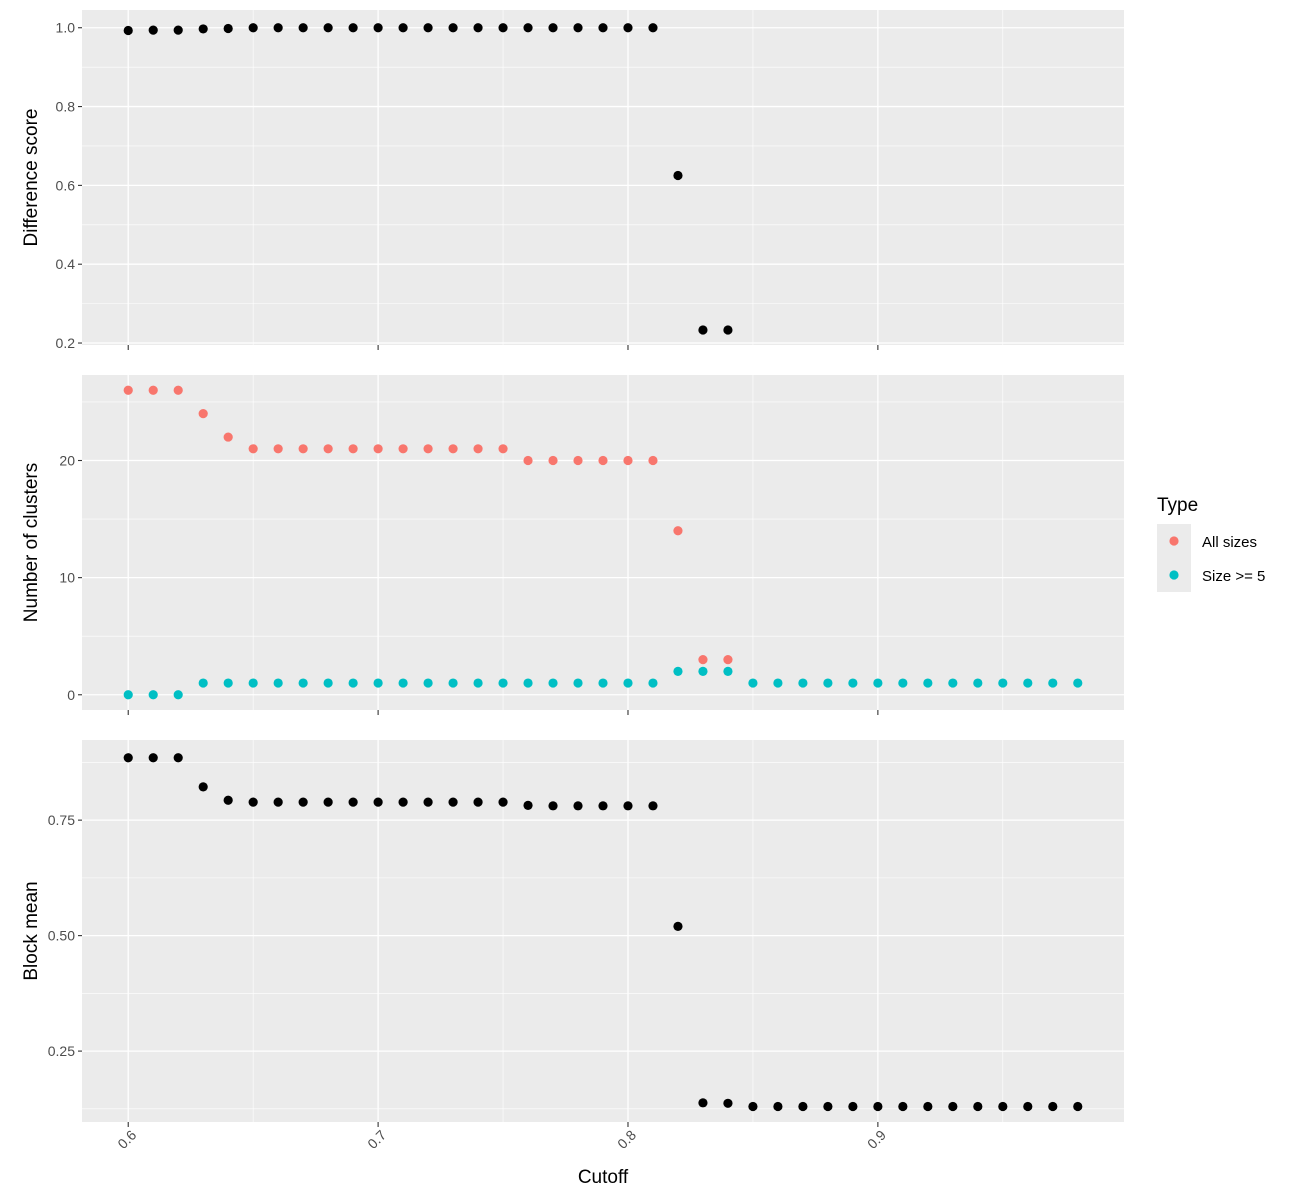 This screenshot has height=1200, width=1300. What do you see at coordinates (1233, 576) in the screenshot?
I see `legend-label: Size >= 5` at bounding box center [1233, 576].